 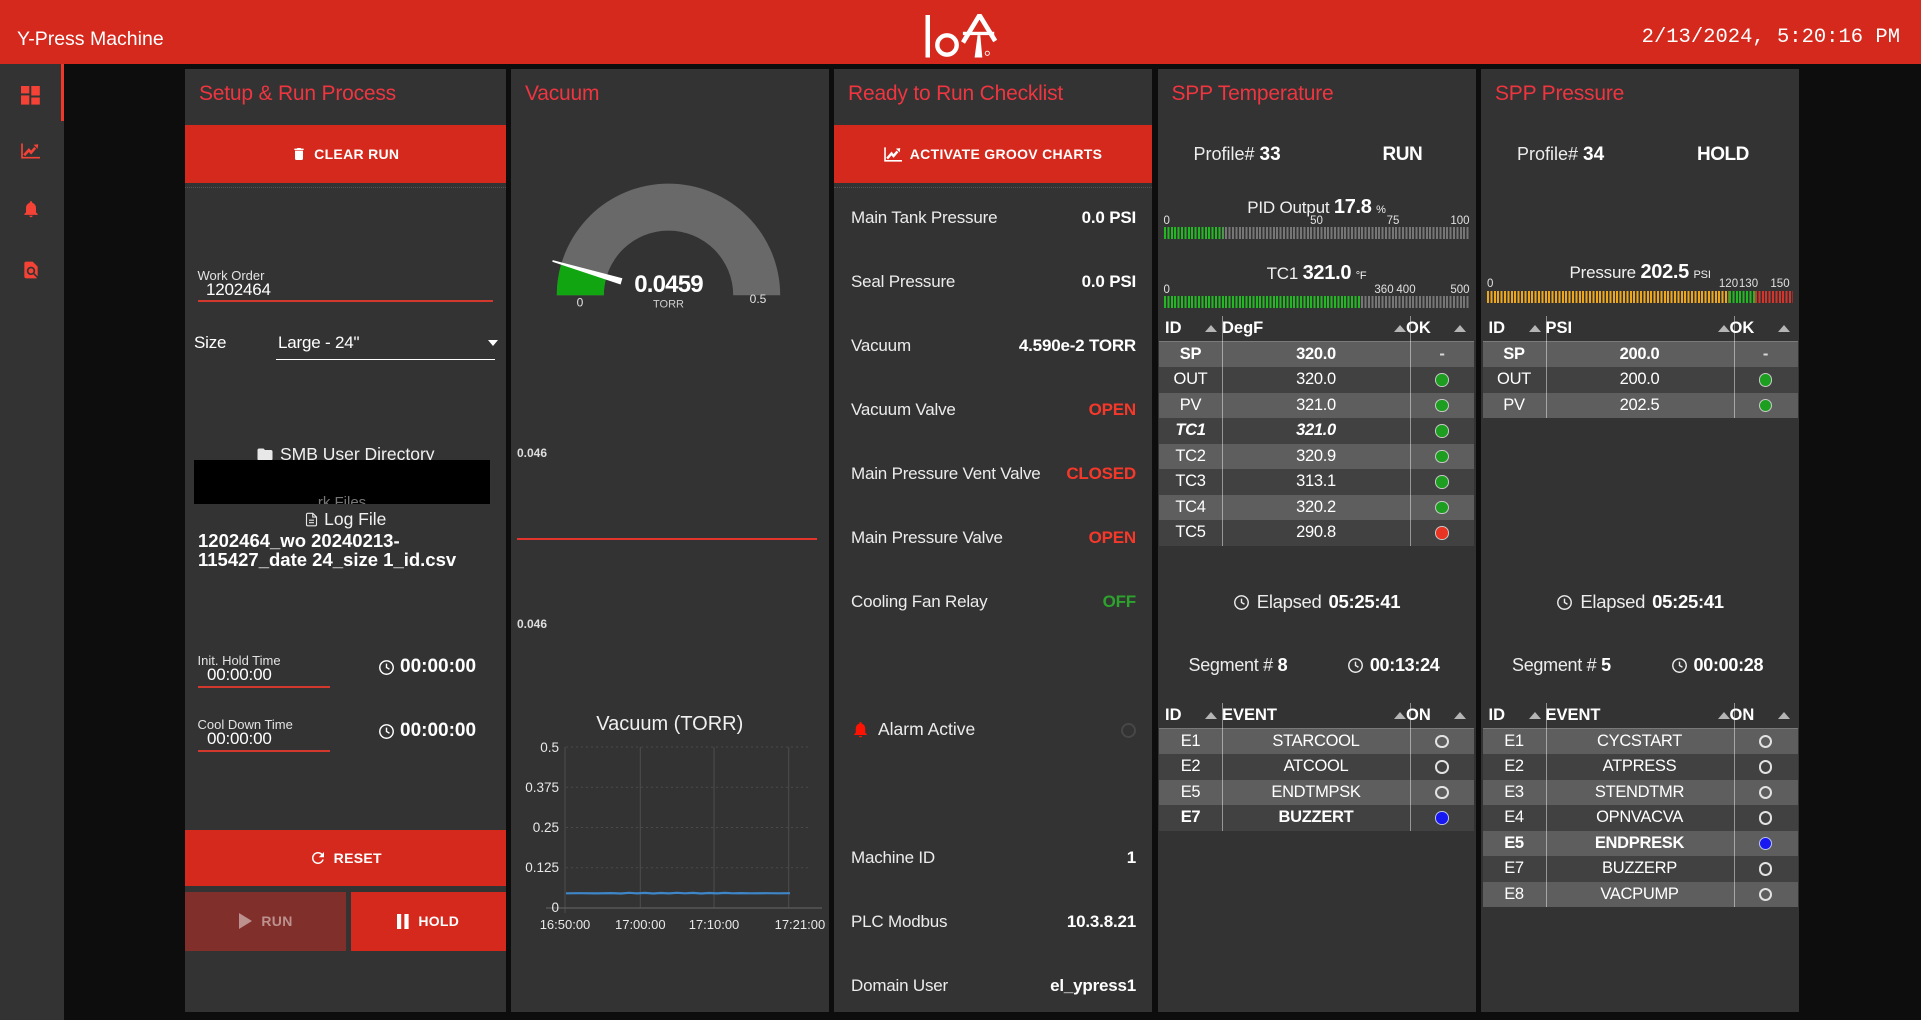 What do you see at coordinates (640, 924) in the screenshot?
I see `svg-text: 17:00:00` at bounding box center [640, 924].